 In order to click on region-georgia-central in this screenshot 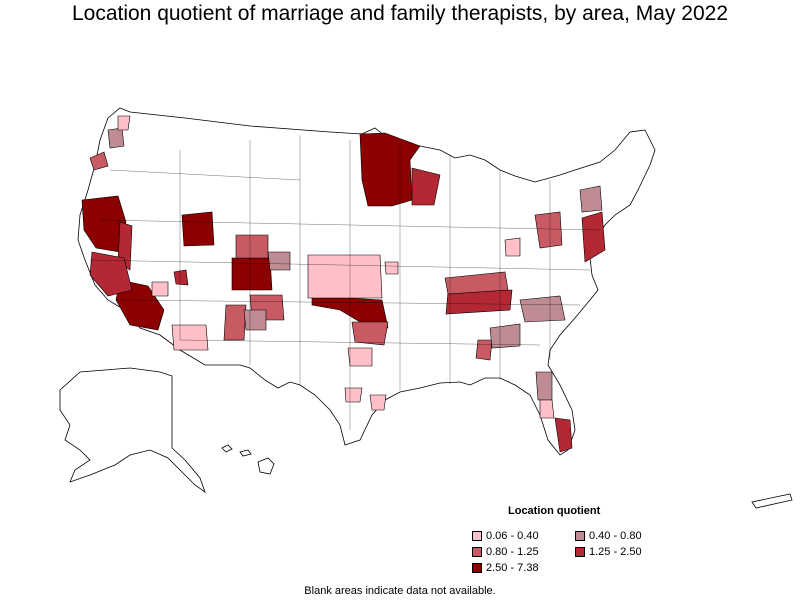, I will do `click(484, 350)`.